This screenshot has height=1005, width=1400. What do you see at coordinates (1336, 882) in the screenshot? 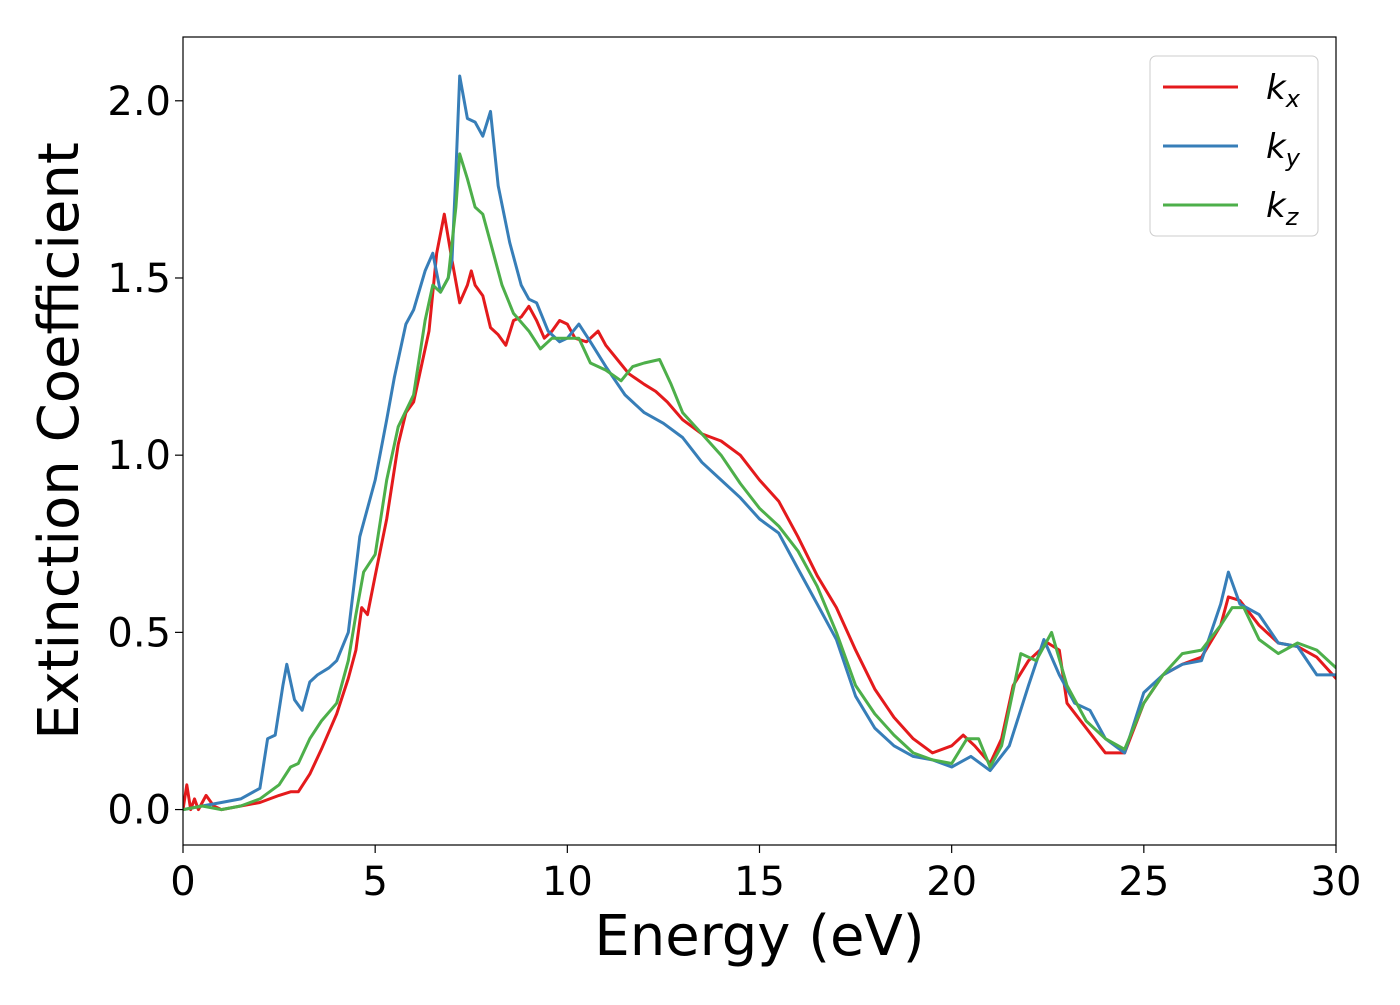
I see `x-tick-label: 30` at bounding box center [1336, 882].